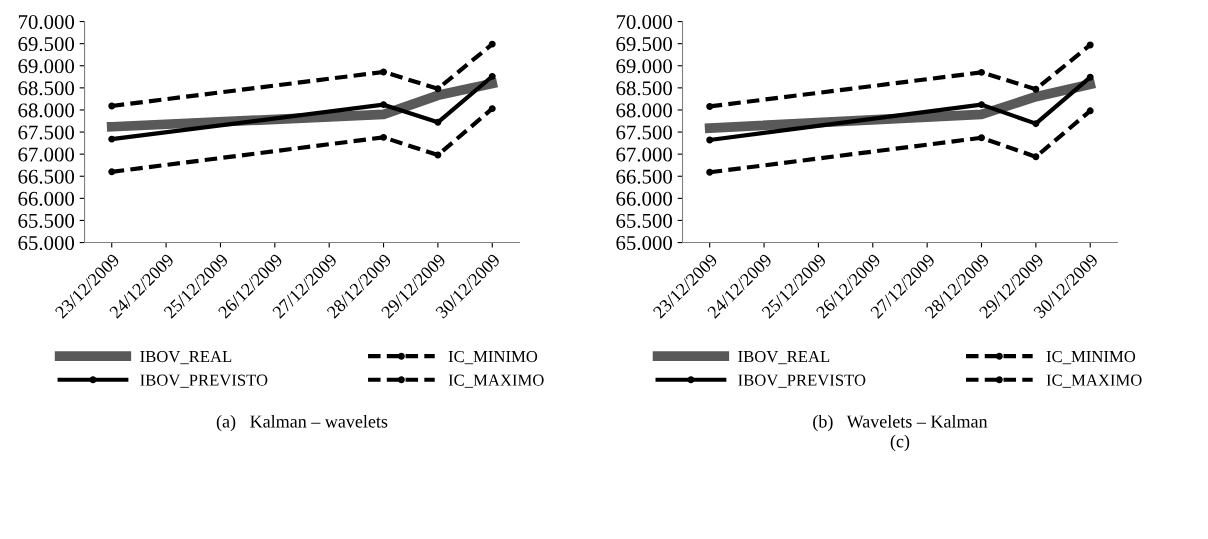 Image resolution: width=1208 pixels, height=539 pixels. What do you see at coordinates (302, 423) in the screenshot?
I see `text: (a) Kalman – wavelets` at bounding box center [302, 423].